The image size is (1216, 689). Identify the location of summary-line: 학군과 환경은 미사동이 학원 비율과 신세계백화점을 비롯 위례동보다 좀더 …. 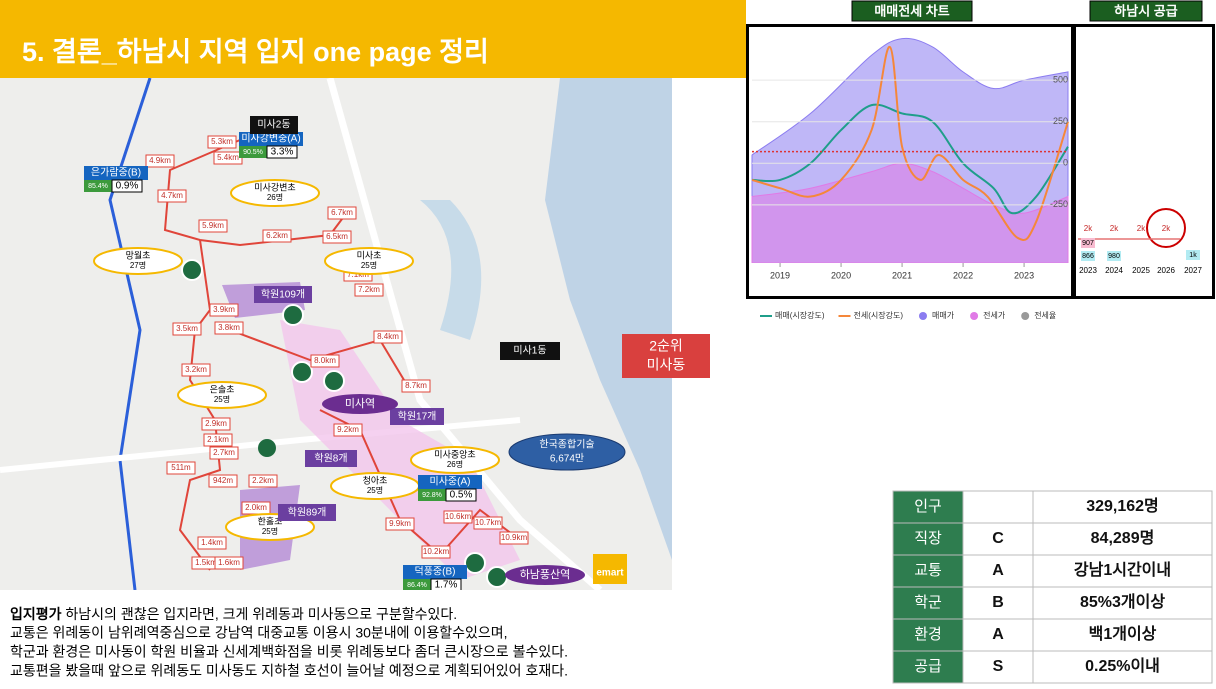
(289, 652).